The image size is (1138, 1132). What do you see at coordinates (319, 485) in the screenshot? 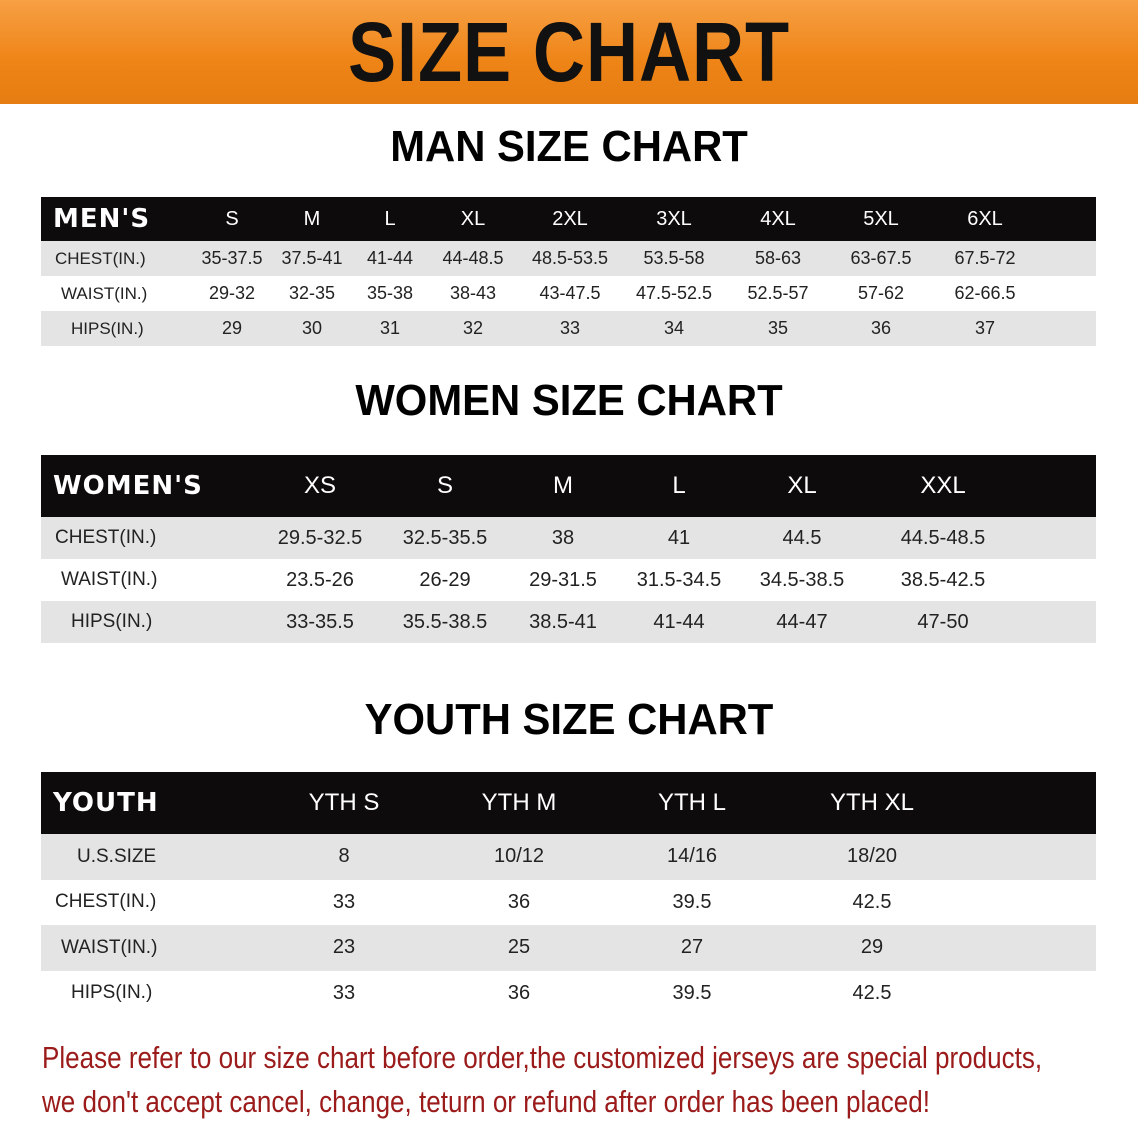
I see `size-header-xs: XS` at bounding box center [319, 485].